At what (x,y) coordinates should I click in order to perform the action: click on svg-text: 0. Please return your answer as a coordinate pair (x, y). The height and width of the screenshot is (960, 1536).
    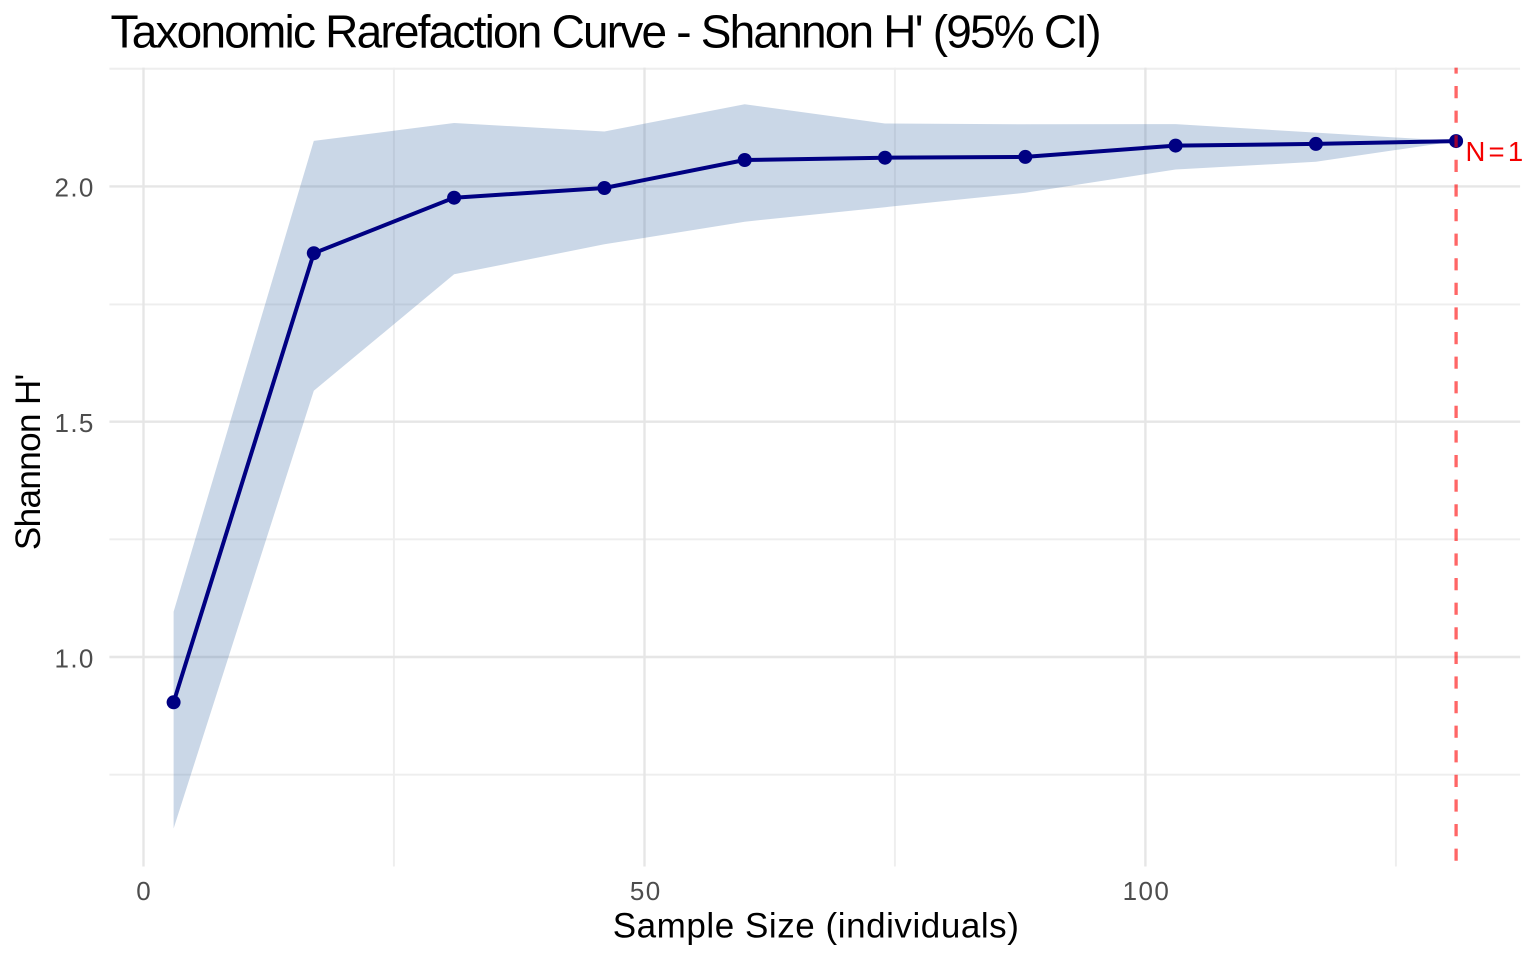
    Looking at the image, I should click on (144, 891).